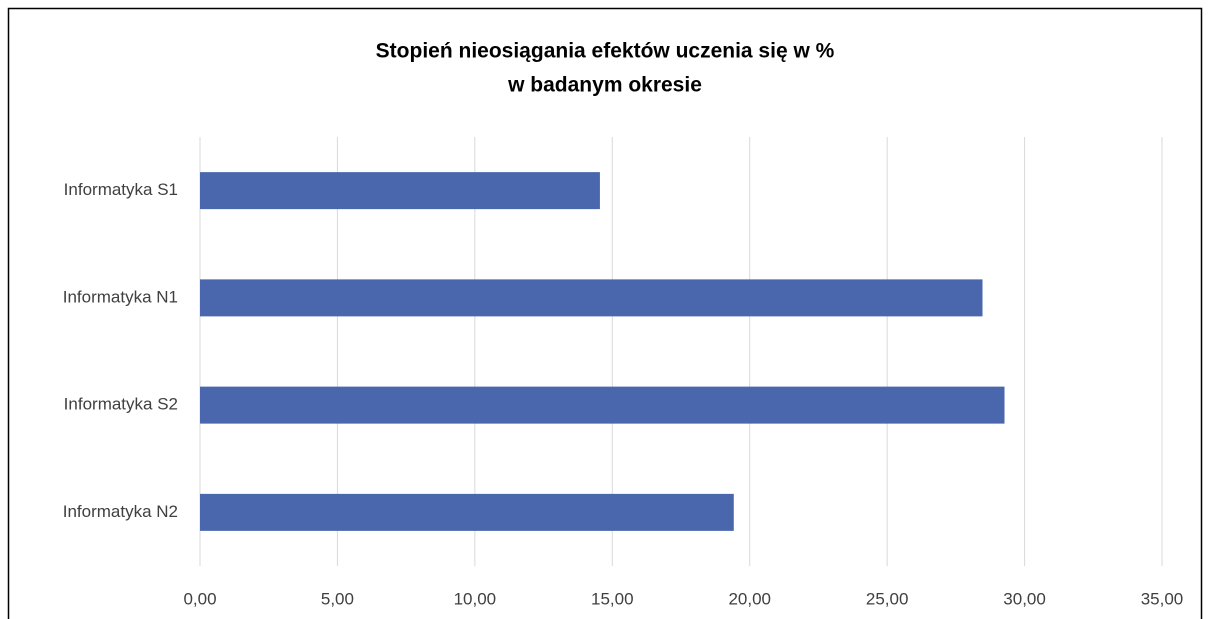 The height and width of the screenshot is (619, 1210). Describe the element at coordinates (337, 598) in the screenshot. I see `x-tick-label: 5,00` at that location.